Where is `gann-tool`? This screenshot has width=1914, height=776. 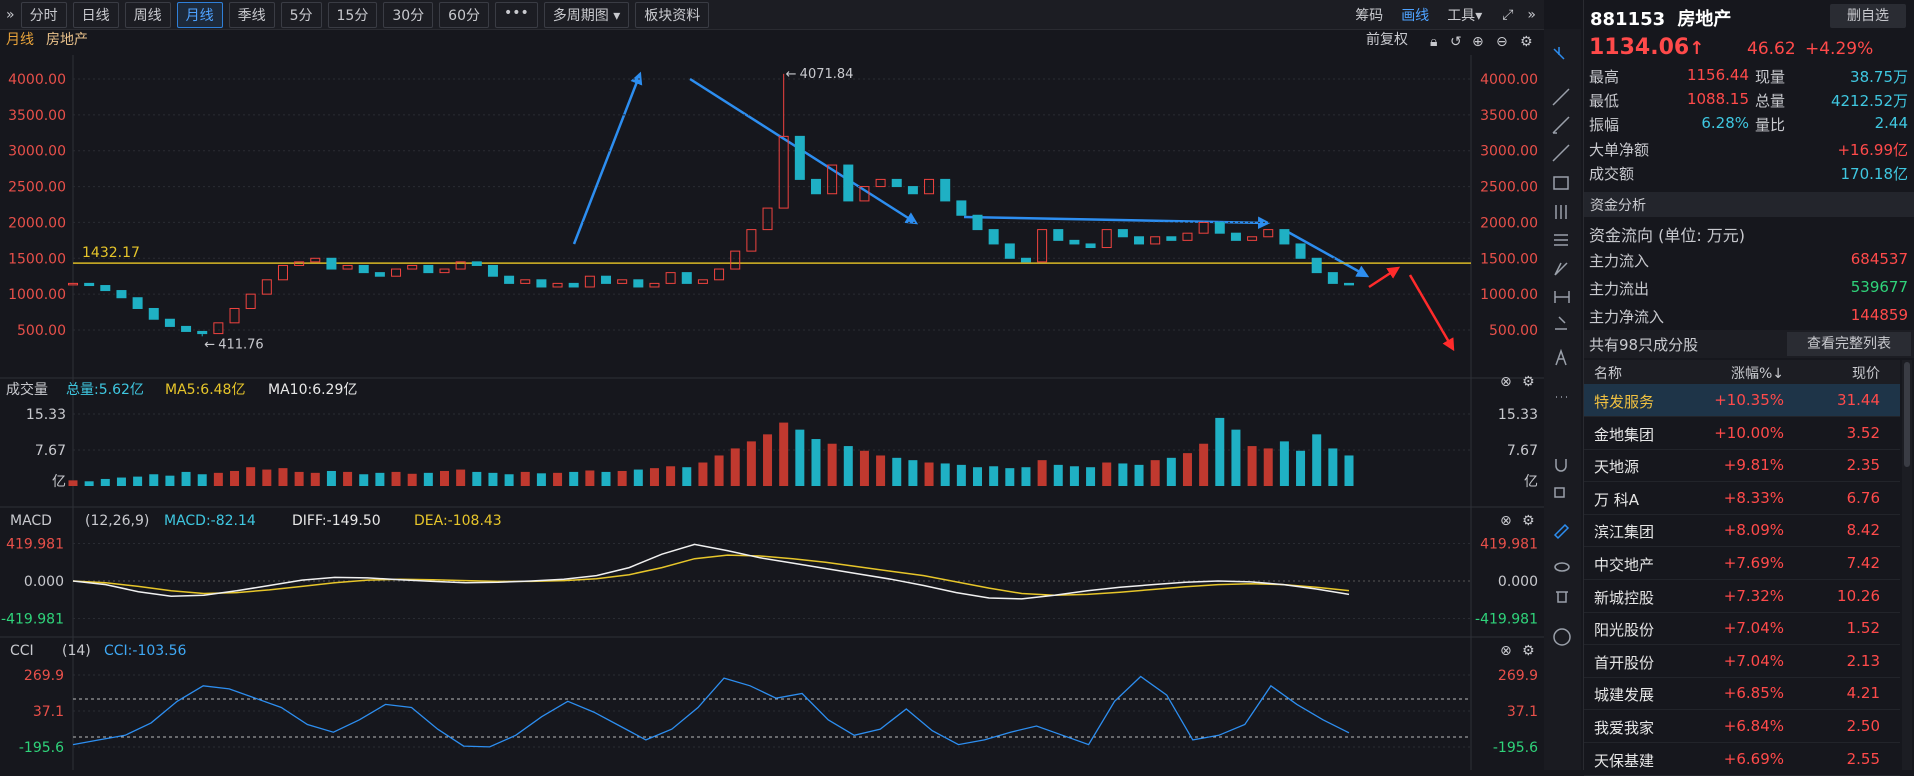 gann-tool is located at coordinates (1561, 269).